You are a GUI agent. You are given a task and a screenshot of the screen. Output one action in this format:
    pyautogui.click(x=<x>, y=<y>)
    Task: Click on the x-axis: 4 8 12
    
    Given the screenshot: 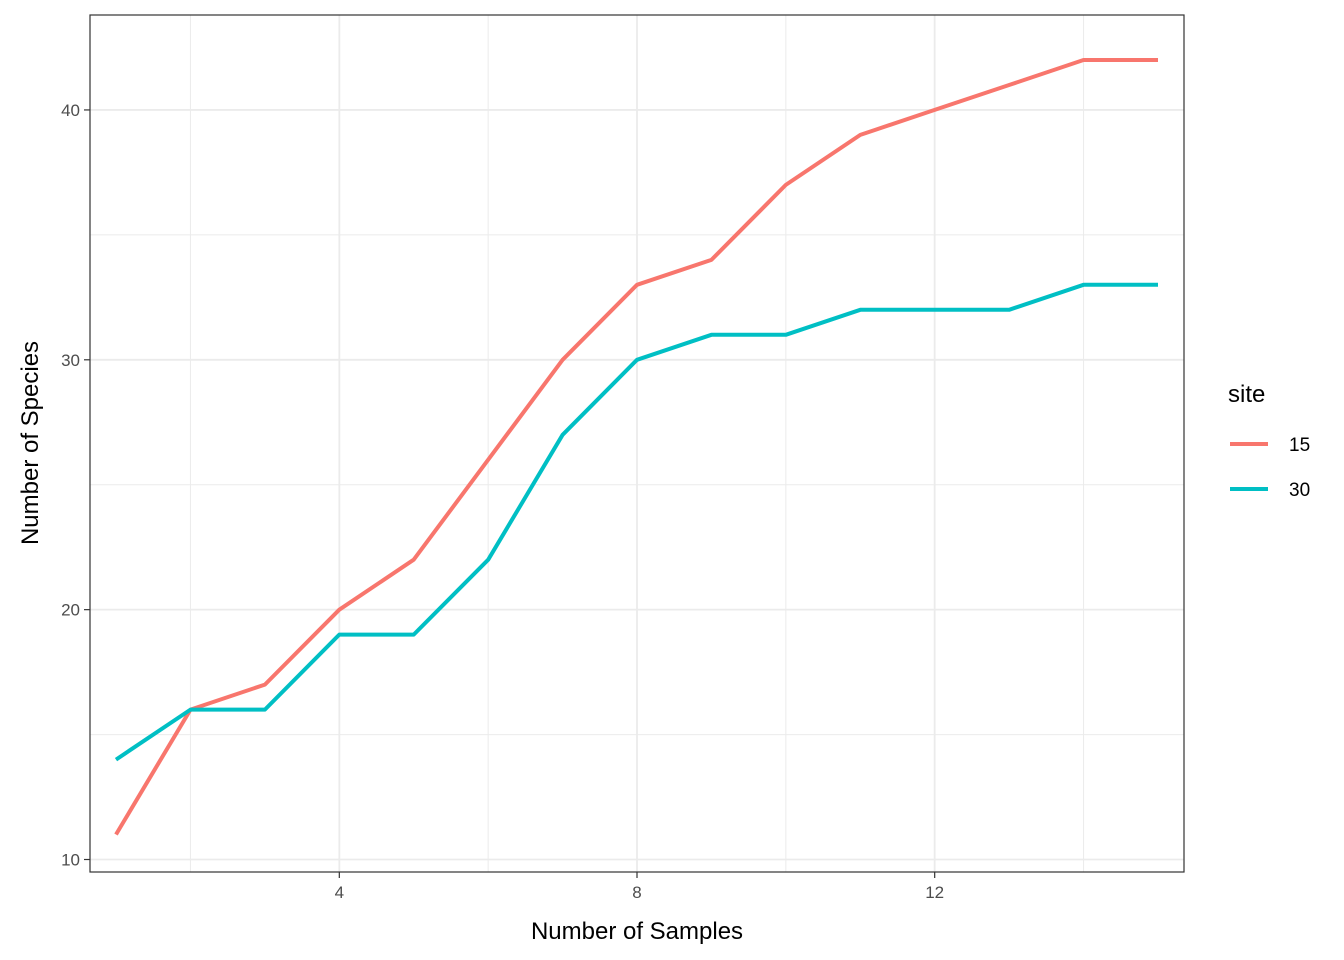 What is the action you would take?
    pyautogui.click(x=639, y=887)
    